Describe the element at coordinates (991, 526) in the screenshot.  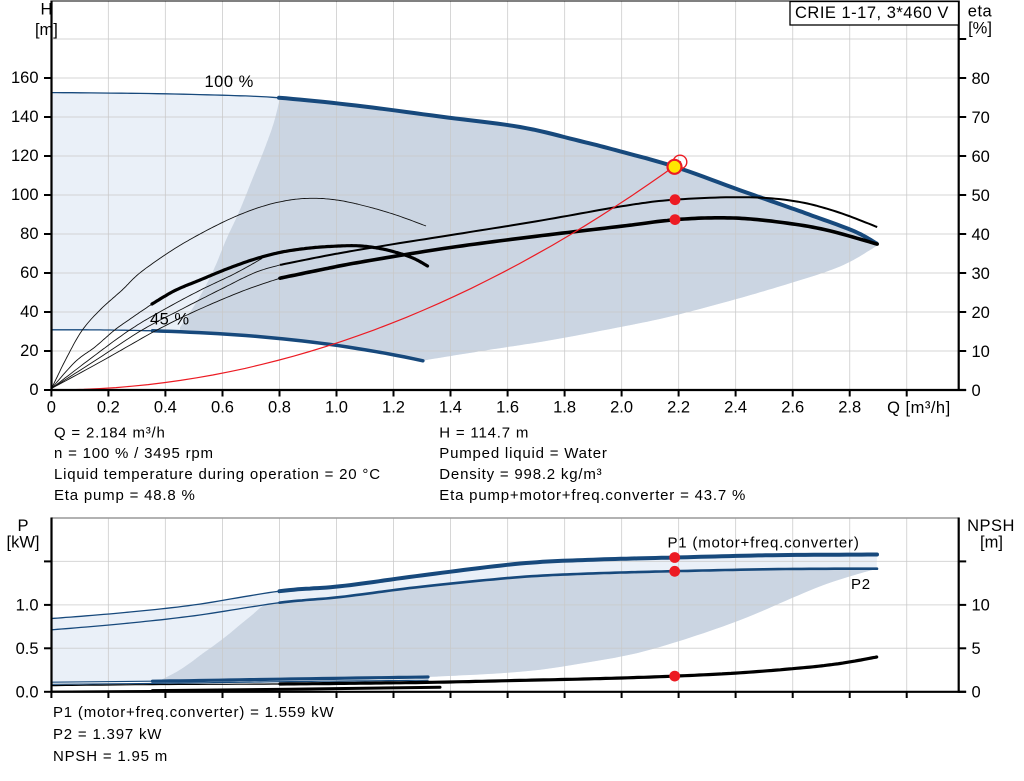
I see `svg-text: NPSH` at that location.